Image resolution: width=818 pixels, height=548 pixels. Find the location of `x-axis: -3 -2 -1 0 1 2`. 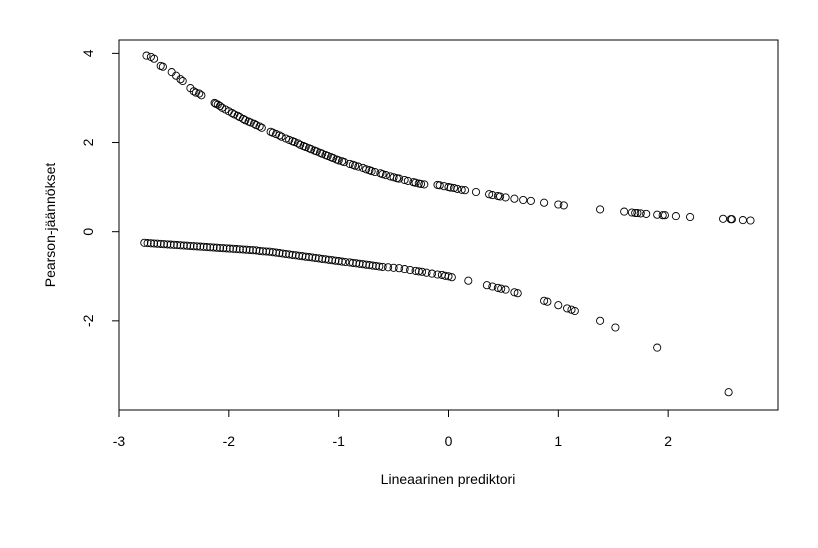

x-axis: -3 -2 -1 0 1 2 is located at coordinates (392, 429).